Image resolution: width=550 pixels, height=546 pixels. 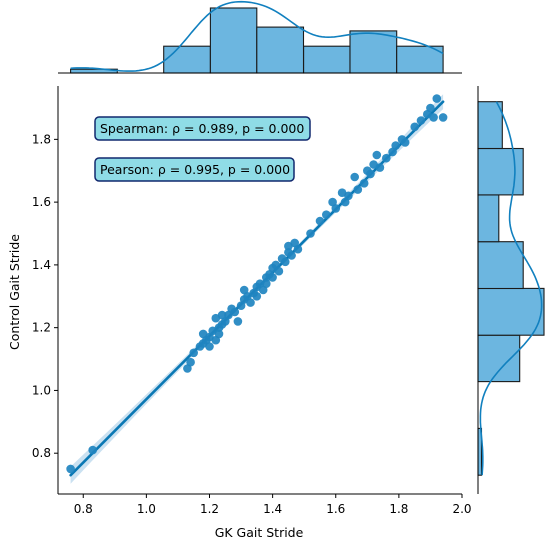 What do you see at coordinates (272, 509) in the screenshot?
I see `x-tick-label: 1.4` at bounding box center [272, 509].